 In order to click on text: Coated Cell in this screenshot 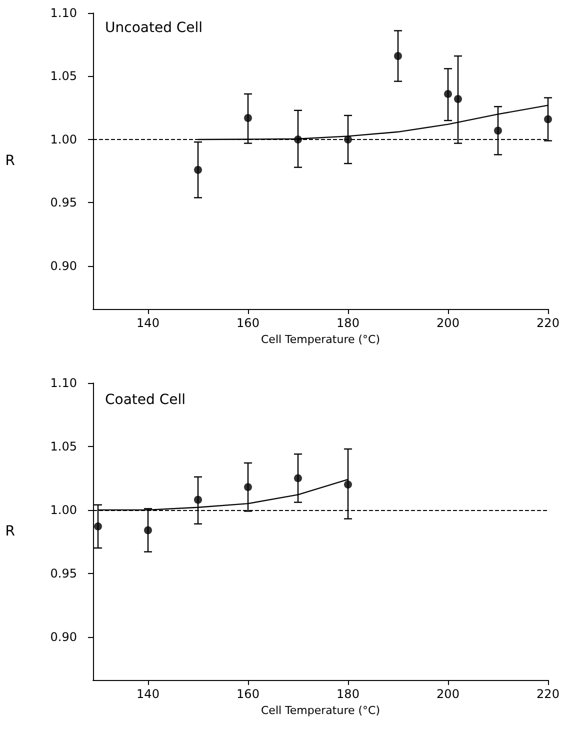, I will do `click(145, 400)`.